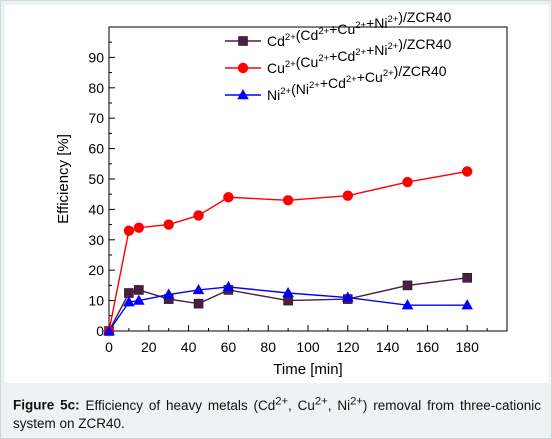 This screenshot has height=439, width=552. What do you see at coordinates (268, 347) in the screenshot?
I see `x-tick-label: 80` at bounding box center [268, 347].